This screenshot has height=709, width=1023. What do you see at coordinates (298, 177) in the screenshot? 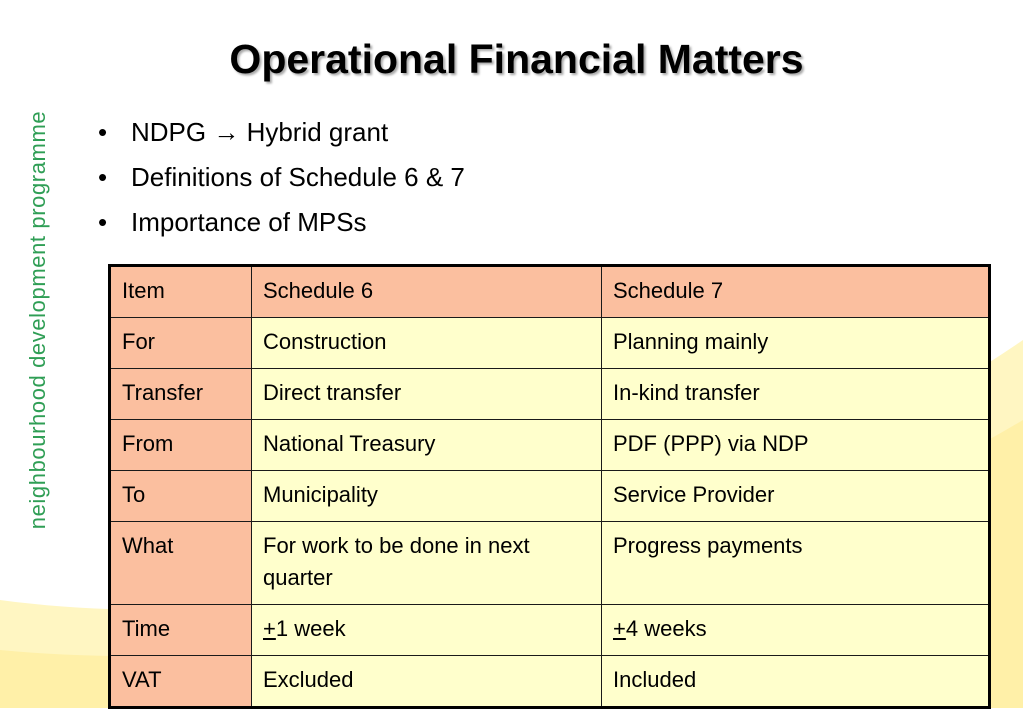
I see `bullet-text: Definitions of Schedule 6 & 7` at bounding box center [298, 177].